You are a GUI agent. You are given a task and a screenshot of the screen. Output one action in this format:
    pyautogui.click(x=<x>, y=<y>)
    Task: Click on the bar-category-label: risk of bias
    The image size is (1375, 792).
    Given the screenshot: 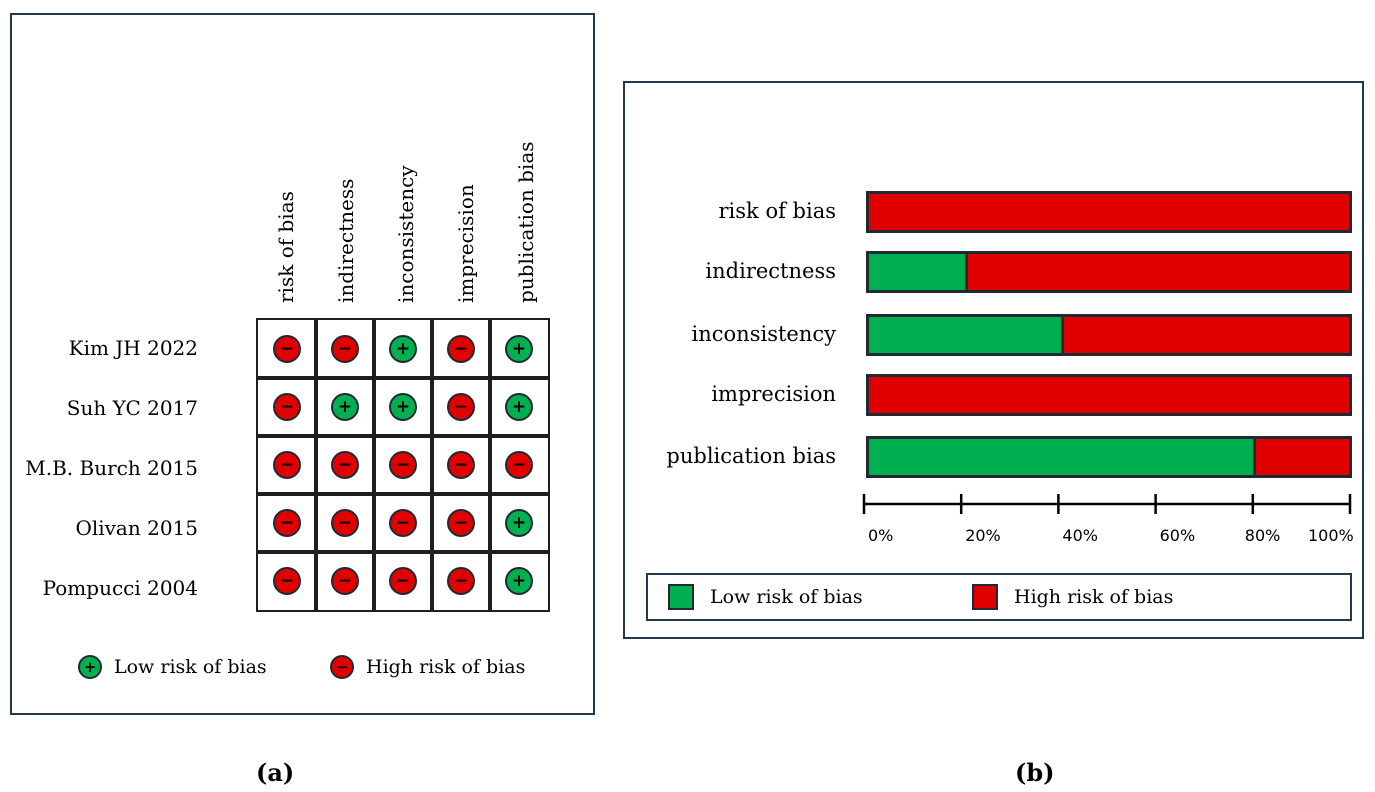 What is the action you would take?
    pyautogui.click(x=777, y=211)
    